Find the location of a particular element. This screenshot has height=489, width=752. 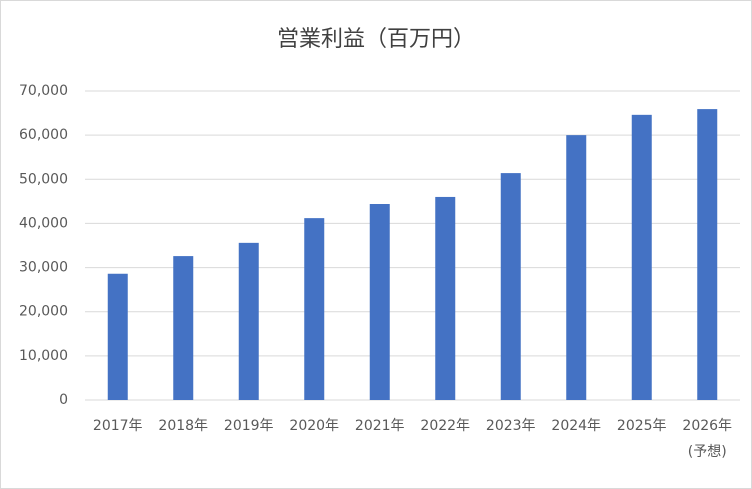

y-tick-label: 40,000 is located at coordinates (43, 223).